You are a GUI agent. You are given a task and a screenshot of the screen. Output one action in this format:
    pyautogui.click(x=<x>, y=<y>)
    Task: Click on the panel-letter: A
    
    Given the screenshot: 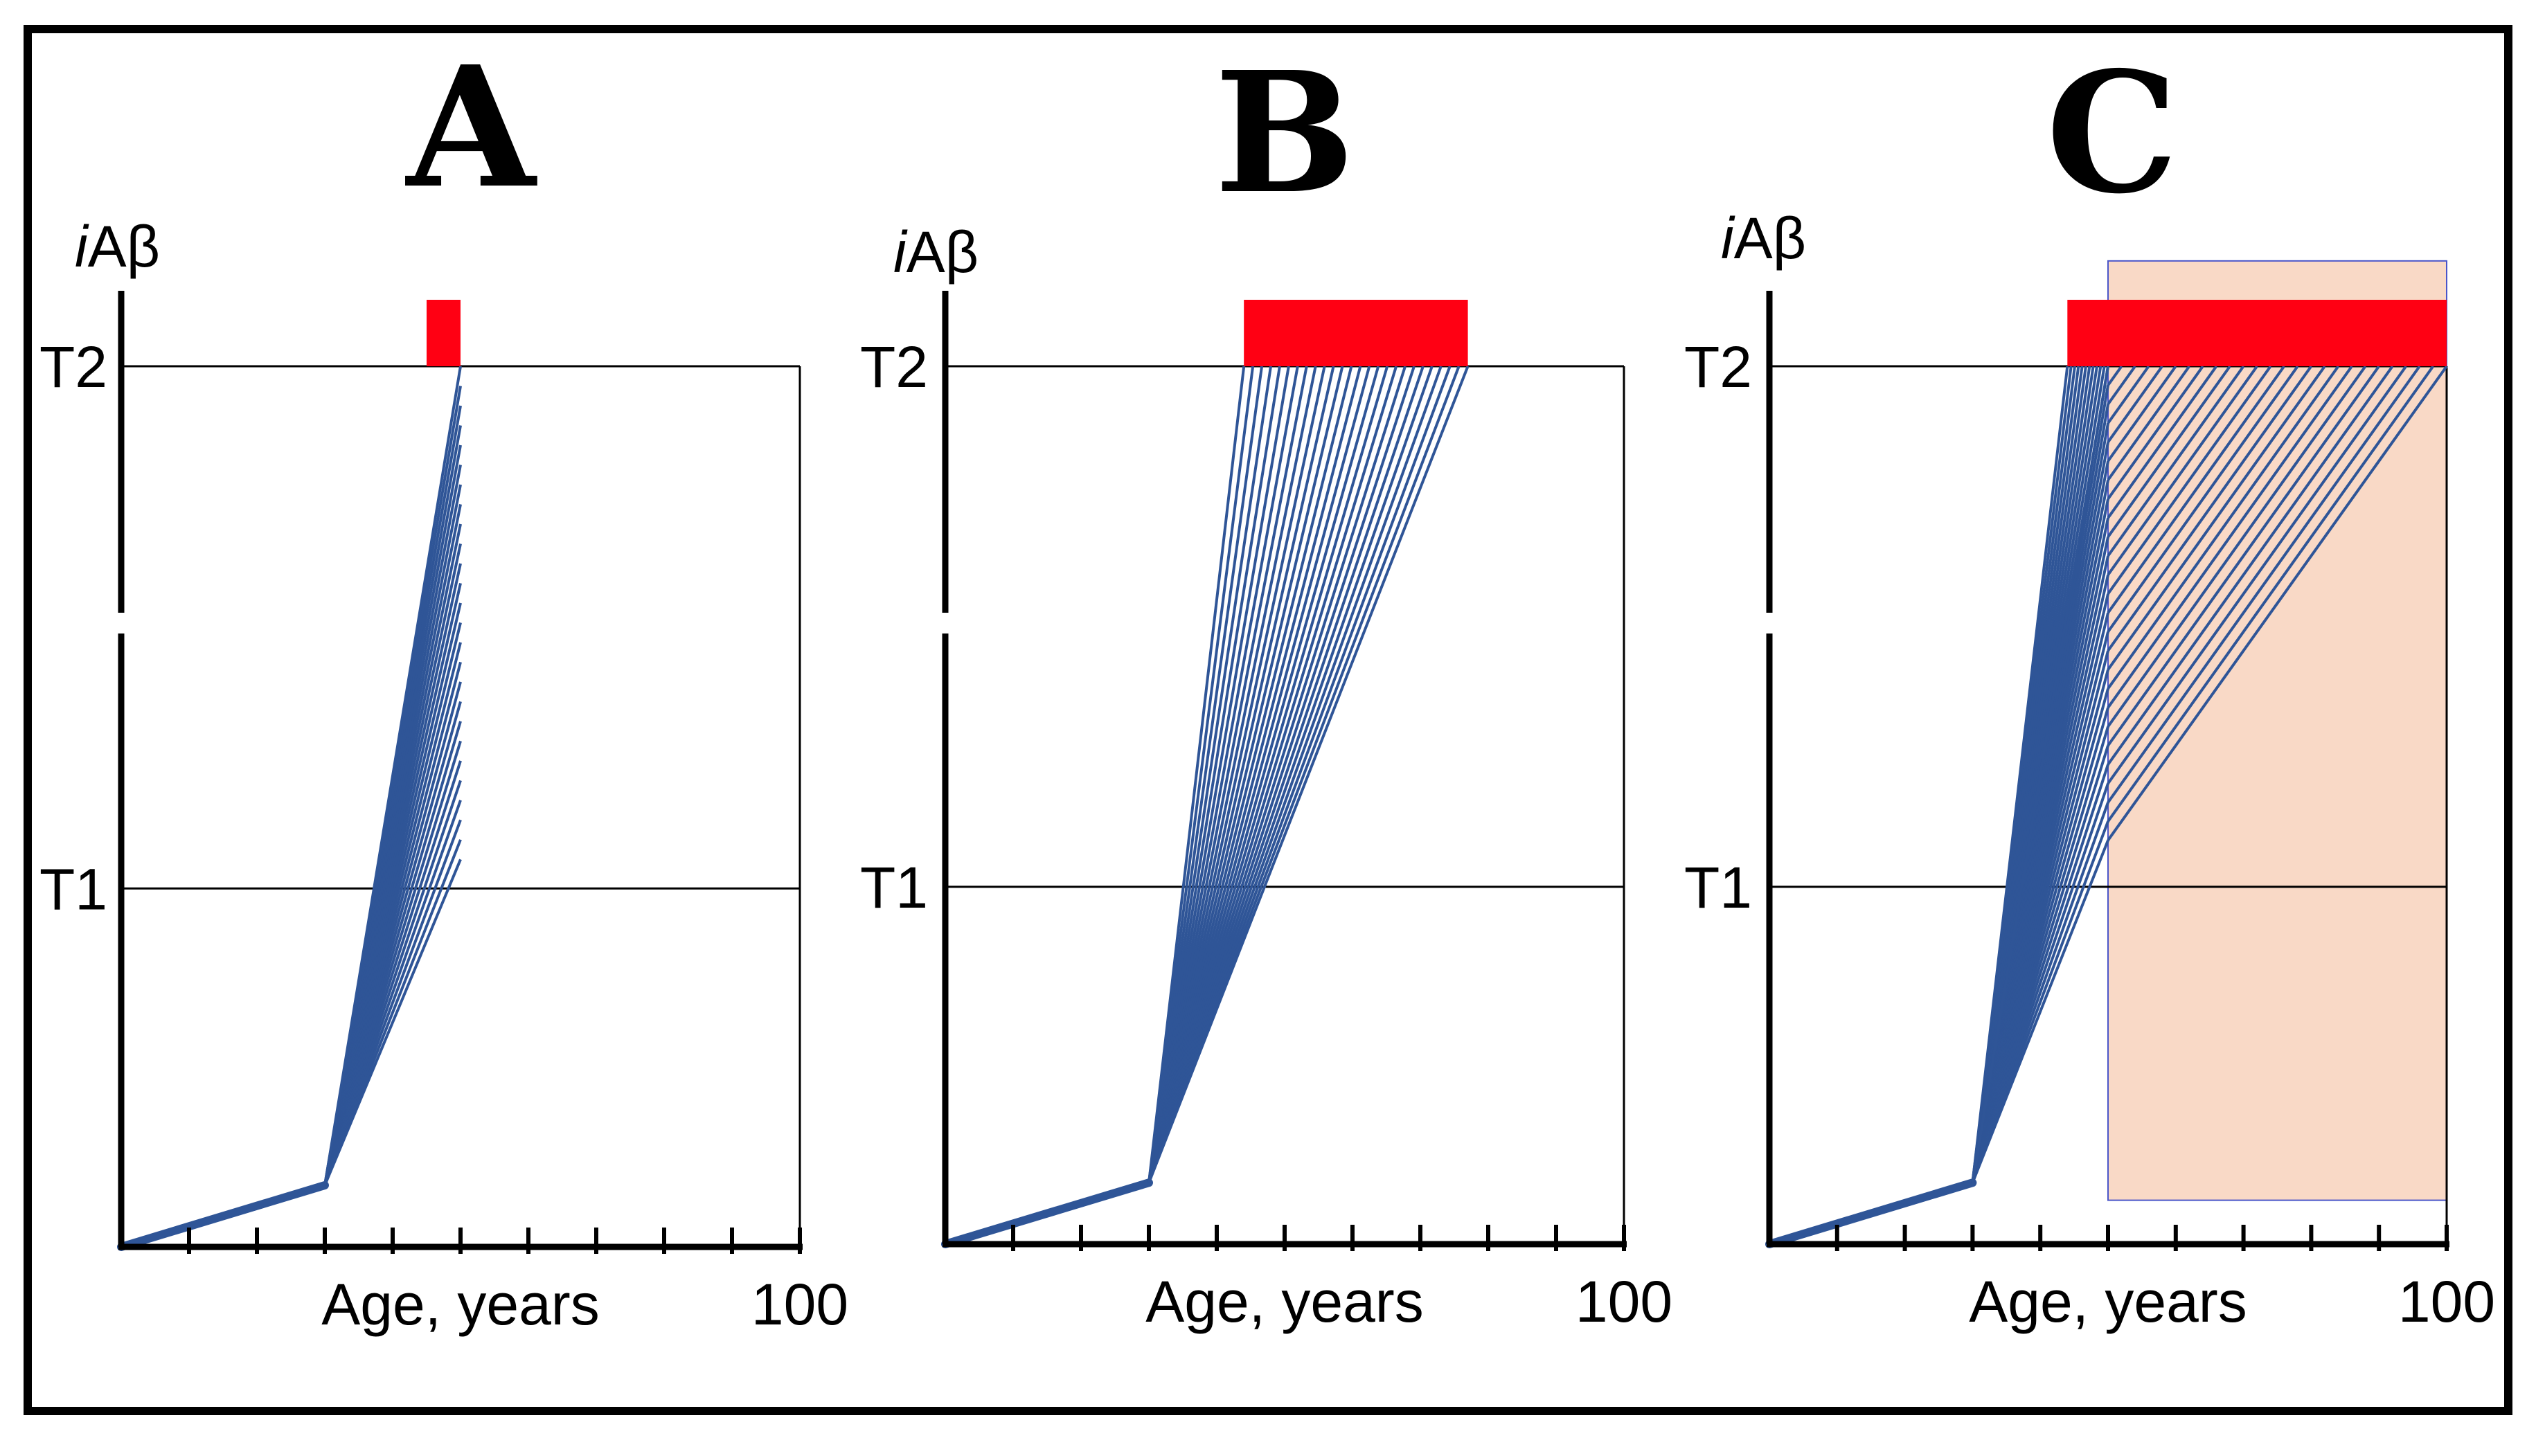 What is the action you would take?
    pyautogui.click(x=471, y=127)
    